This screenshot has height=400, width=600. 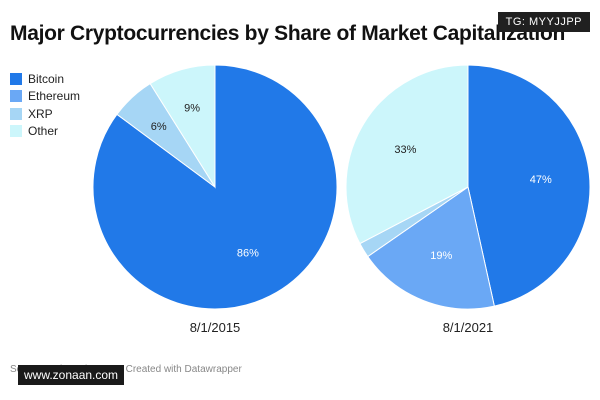 I want to click on slice-label-other: 9%, so click(x=192, y=108).